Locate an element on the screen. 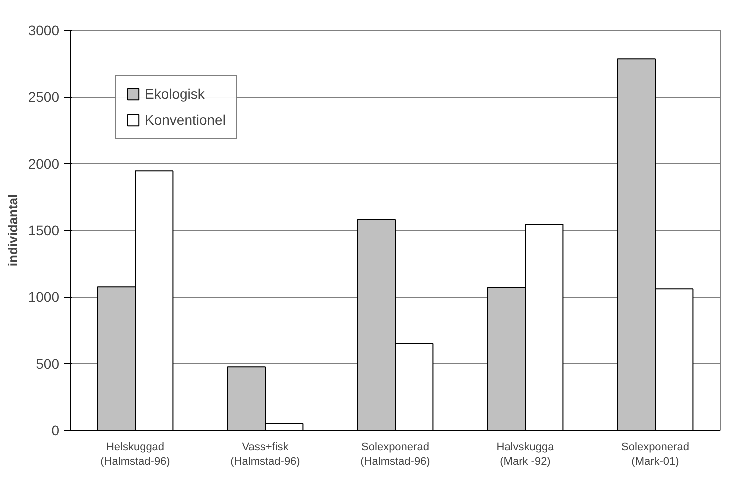 This screenshot has width=744, height=483. y-axis-title: individantal is located at coordinates (12, 230).